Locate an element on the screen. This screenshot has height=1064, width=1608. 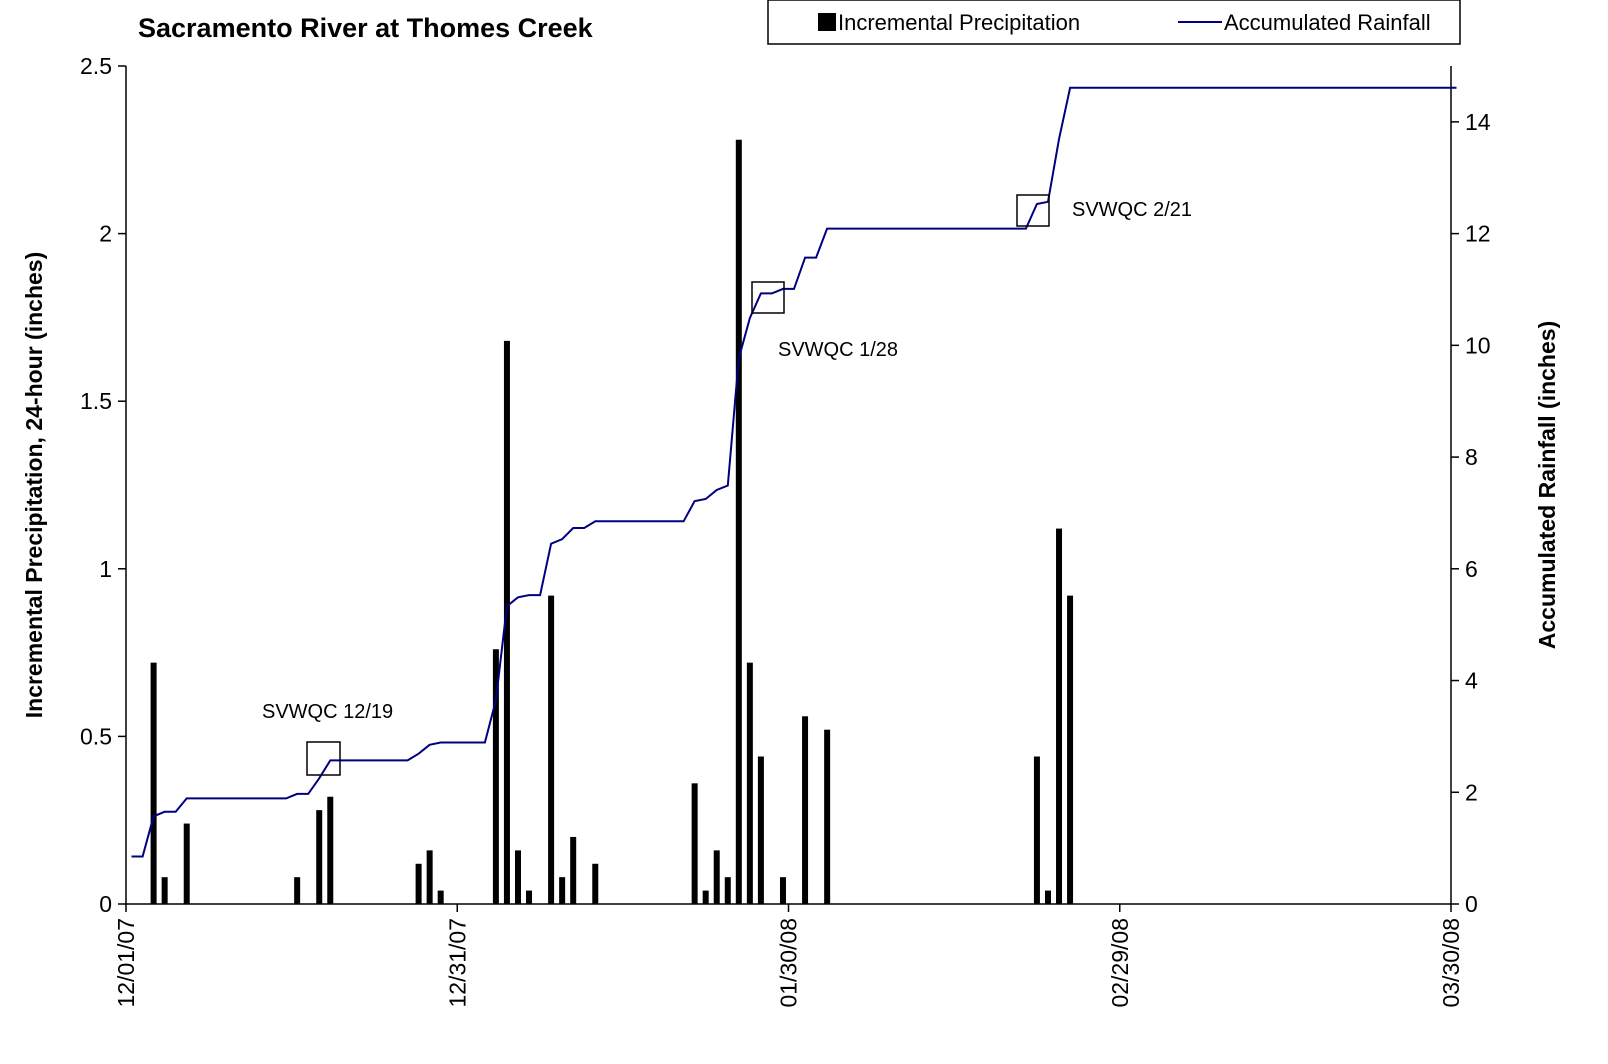
y2-tick-label: 0 is located at coordinates (1471, 904).